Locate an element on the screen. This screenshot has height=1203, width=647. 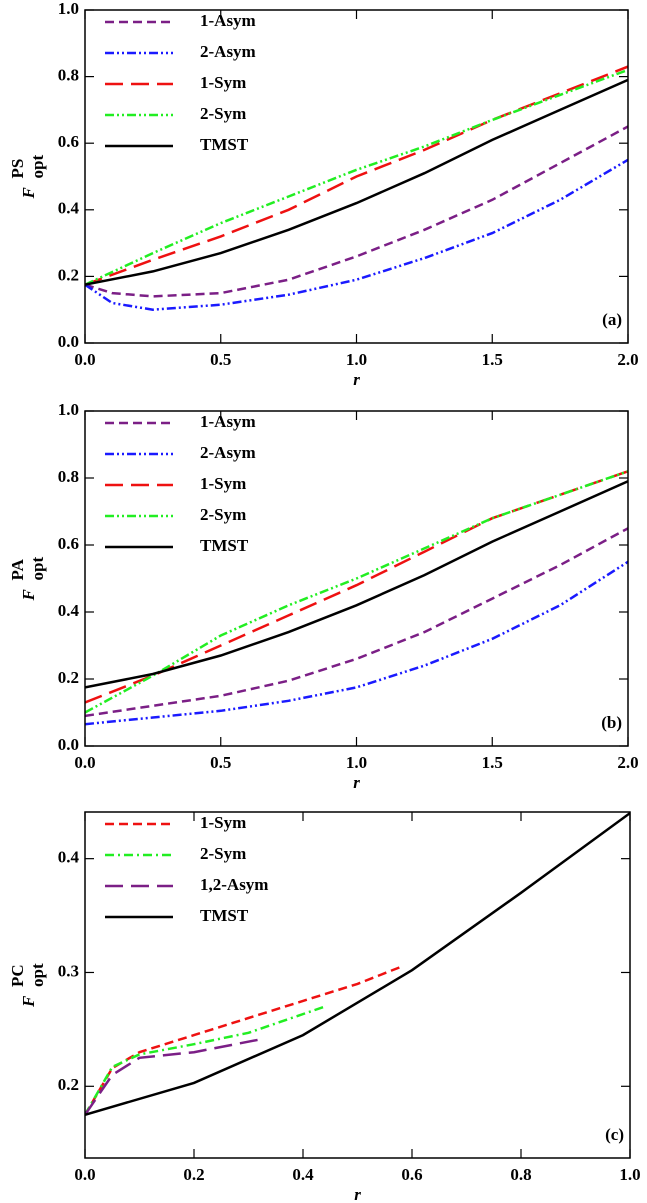
y-axis-label-sup: PA is located at coordinates (17, 569).